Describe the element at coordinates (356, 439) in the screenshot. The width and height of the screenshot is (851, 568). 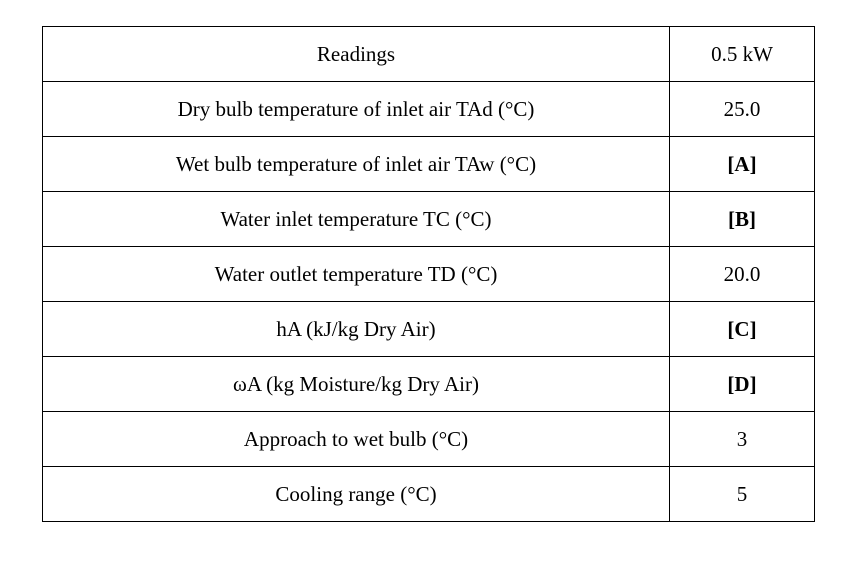
I see `row-label-cell: Approach to wet bulb (°C)` at that location.